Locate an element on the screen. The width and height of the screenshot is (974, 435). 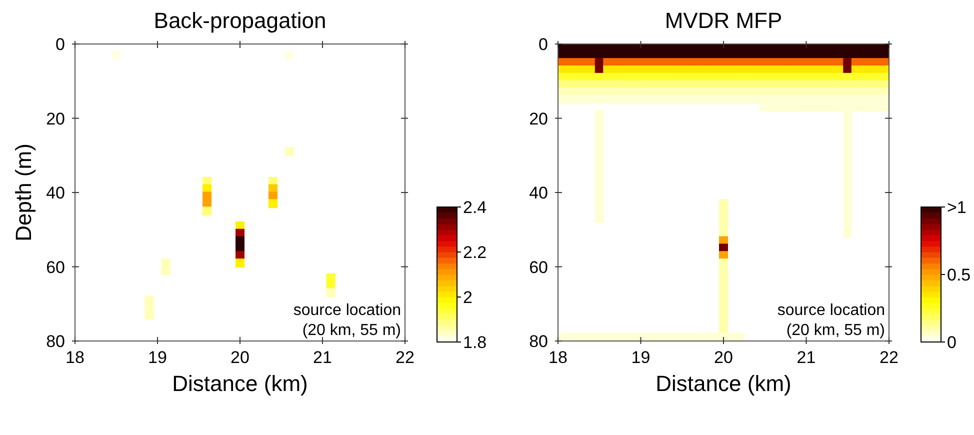
color-bar-label: 1.8 is located at coordinates (475, 342).